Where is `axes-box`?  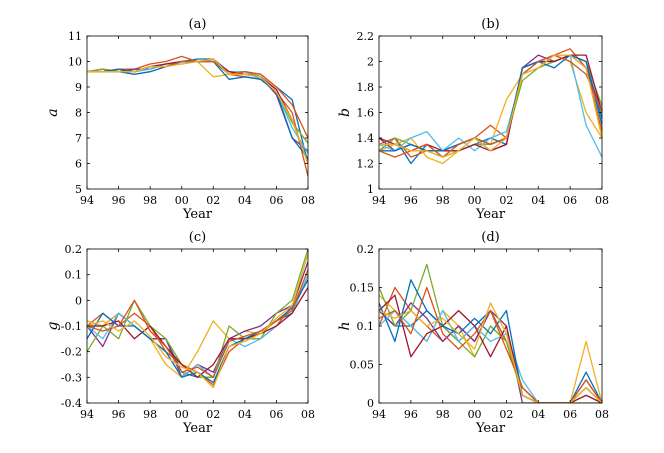
axes-box is located at coordinates (490, 112).